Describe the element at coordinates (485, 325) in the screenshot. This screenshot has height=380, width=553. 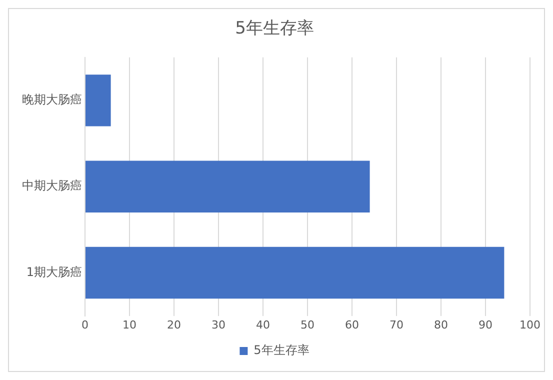
I see `x-tick-label: 90` at that location.